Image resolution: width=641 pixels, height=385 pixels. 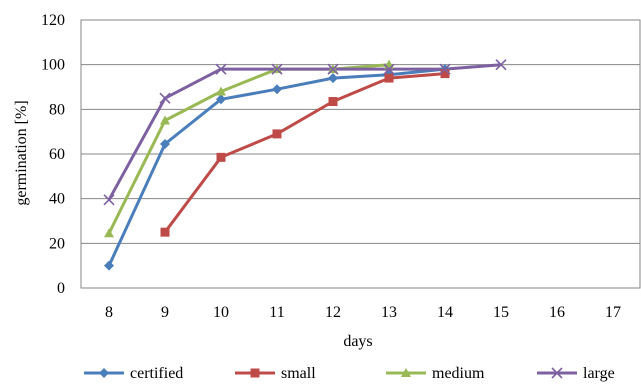 I want to click on legend: certified small medium large, so click(x=349, y=373).